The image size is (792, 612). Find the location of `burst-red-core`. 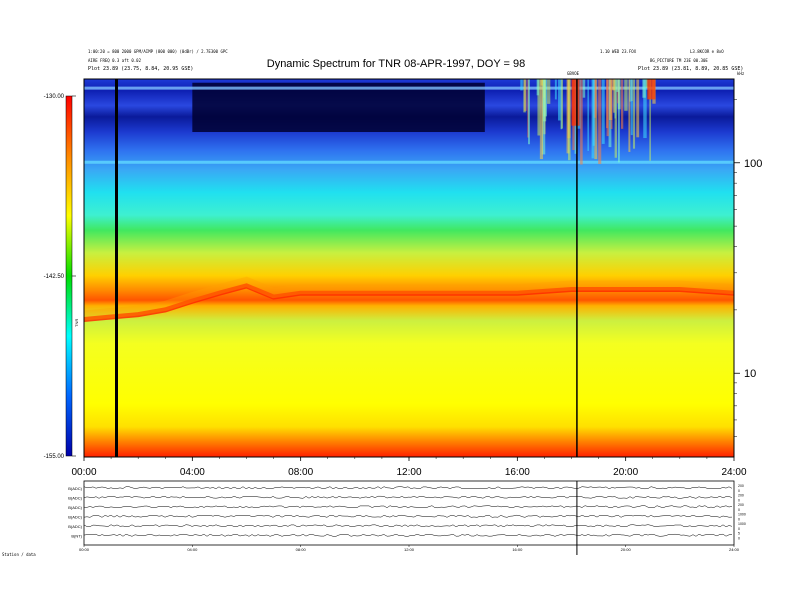

burst-red-core is located at coordinates (576, 100).